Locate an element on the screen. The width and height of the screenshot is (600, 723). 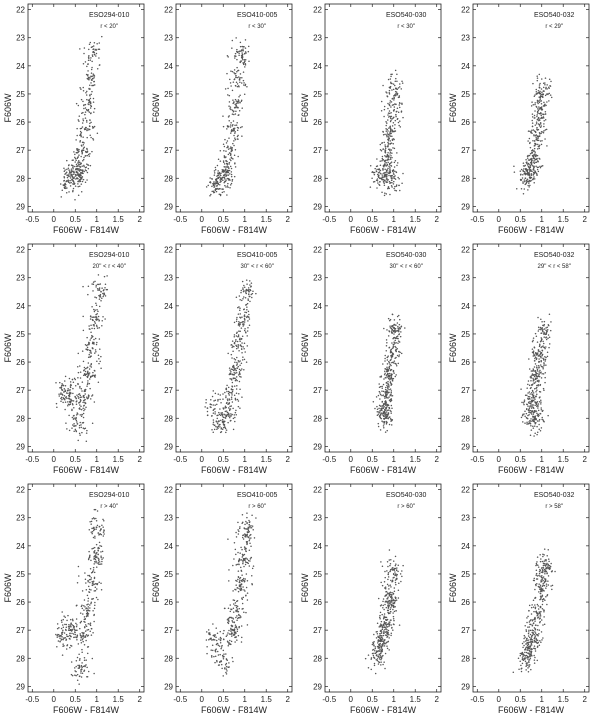
y-tick-label: 23 is located at coordinates (465, 278).